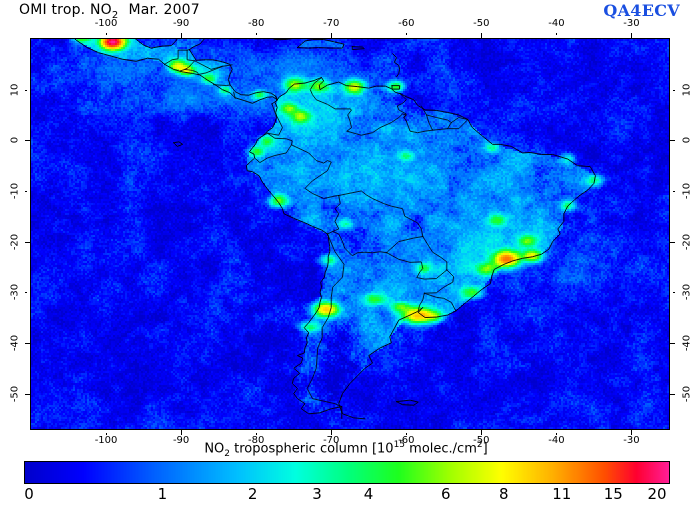  What do you see at coordinates (214, 449) in the screenshot?
I see `cb-pre: NO` at bounding box center [214, 449].